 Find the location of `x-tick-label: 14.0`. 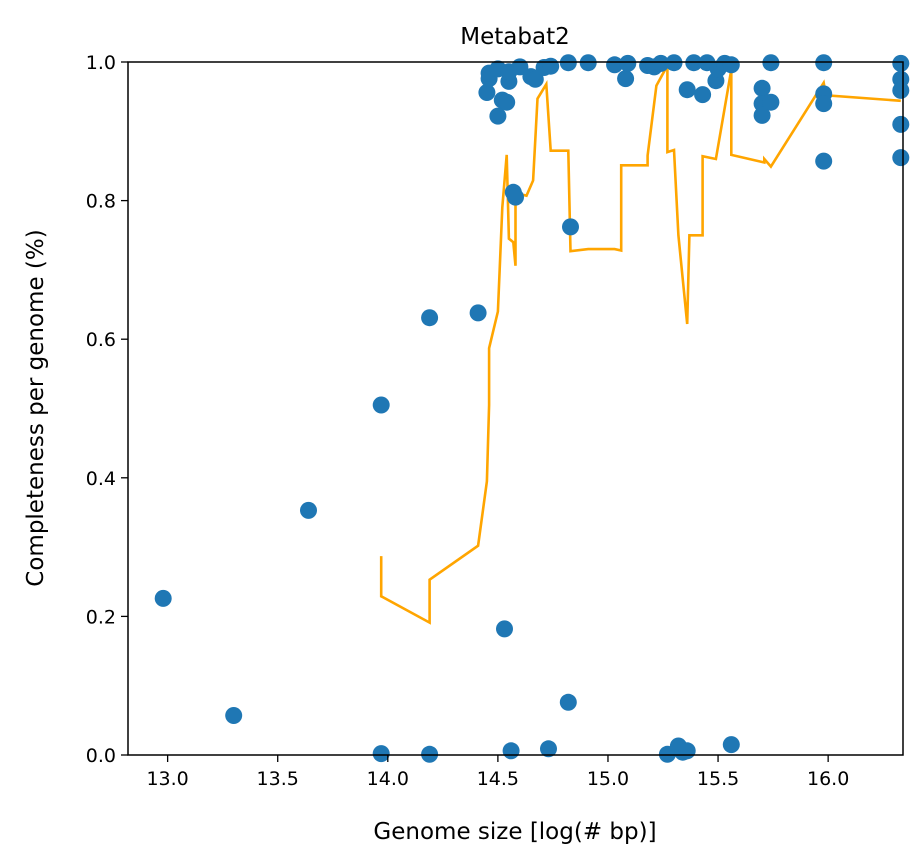

x-tick-label: 14.0 is located at coordinates (388, 779).